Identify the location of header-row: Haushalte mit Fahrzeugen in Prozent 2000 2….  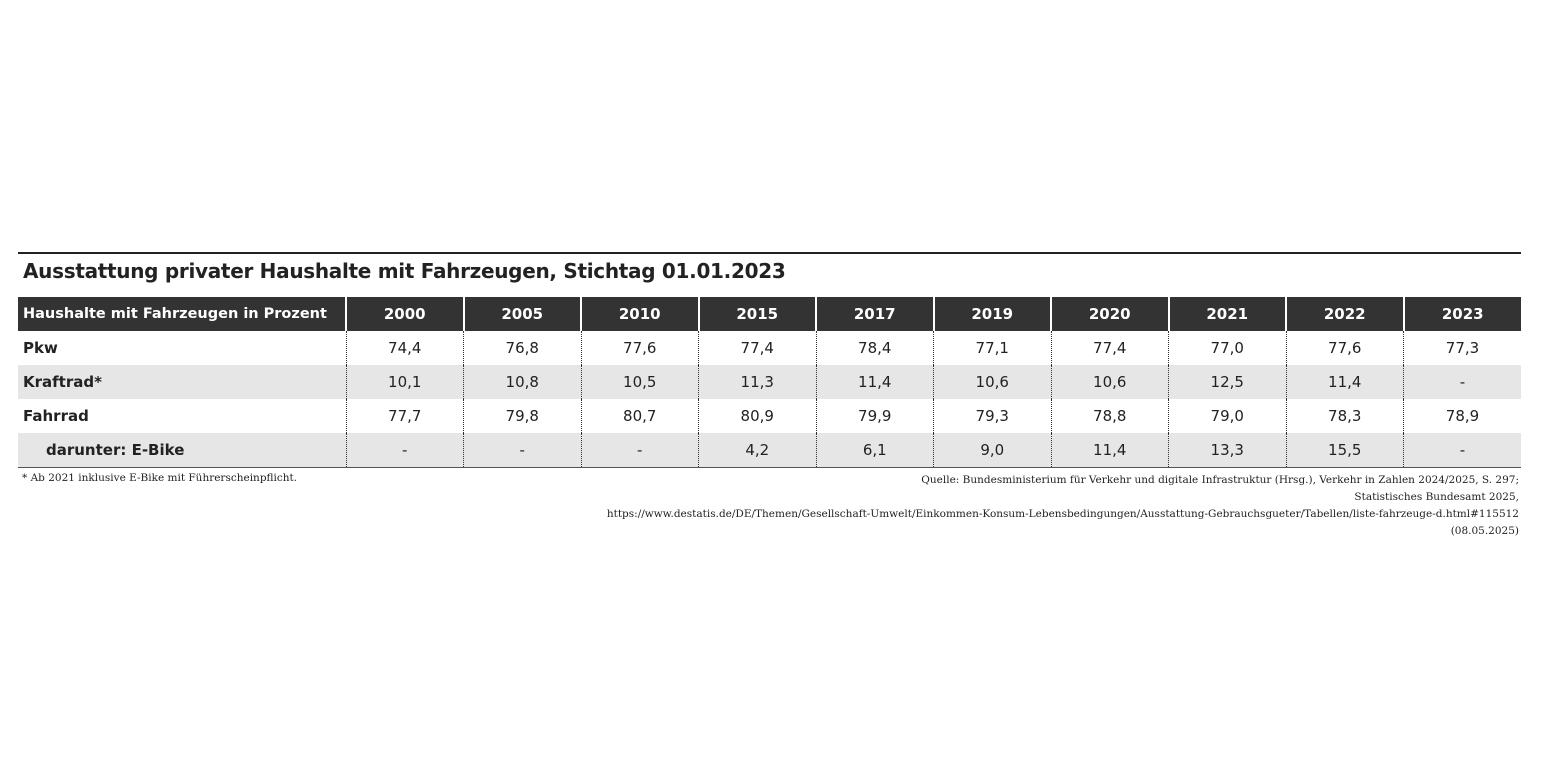
(769, 314).